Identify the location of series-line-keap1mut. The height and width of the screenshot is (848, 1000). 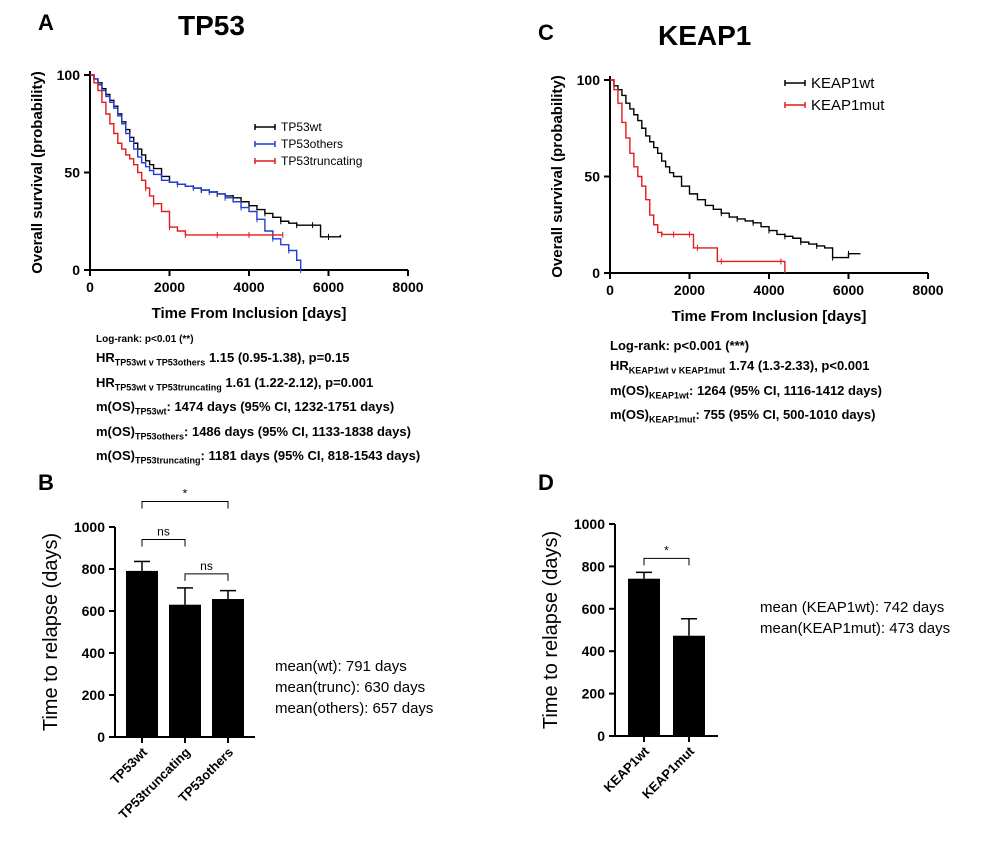
(698, 176).